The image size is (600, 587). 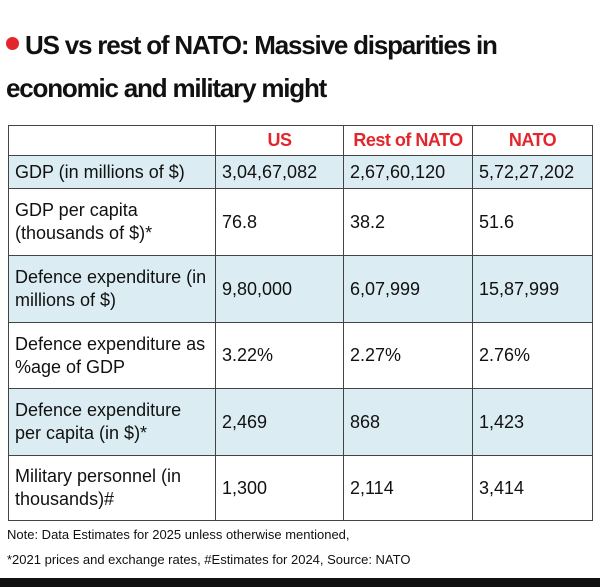 What do you see at coordinates (12, 43) in the screenshot?
I see `bullet` at bounding box center [12, 43].